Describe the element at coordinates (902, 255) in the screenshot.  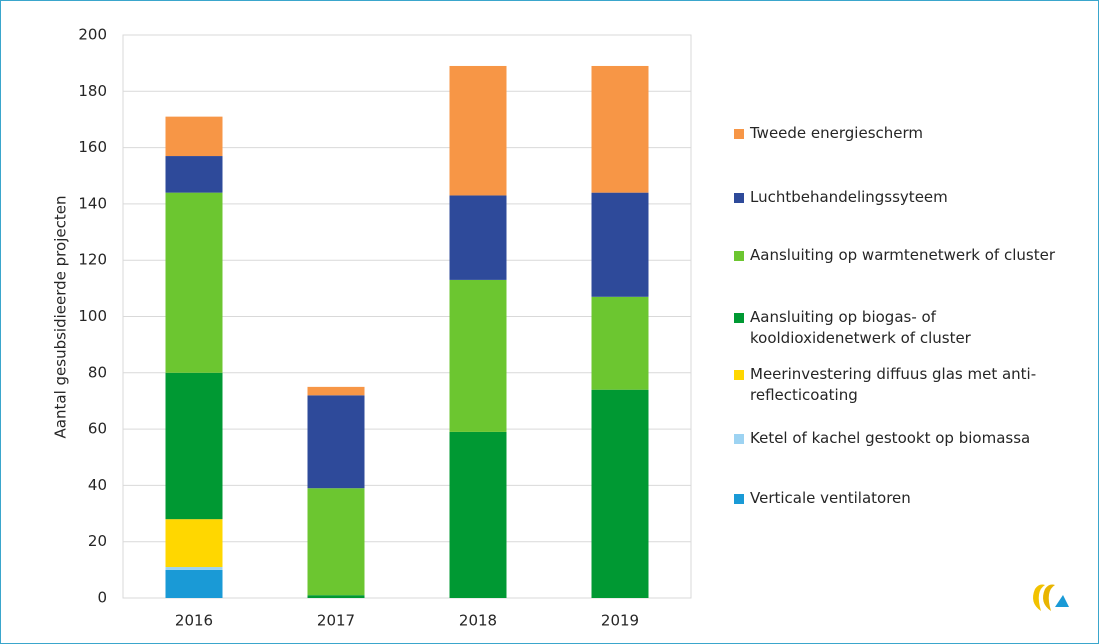
I see `legend-label: Aansluiting op warmtenetwerk of cluster` at that location.